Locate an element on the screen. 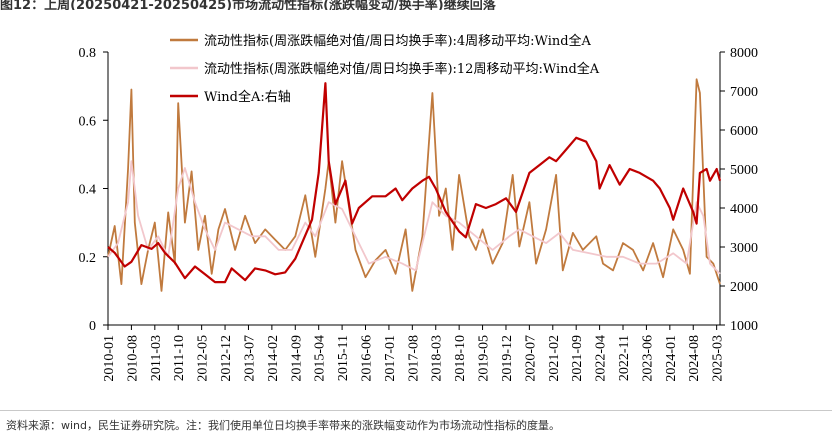  x-tick-label: 2024-01 is located at coordinates (671, 358).